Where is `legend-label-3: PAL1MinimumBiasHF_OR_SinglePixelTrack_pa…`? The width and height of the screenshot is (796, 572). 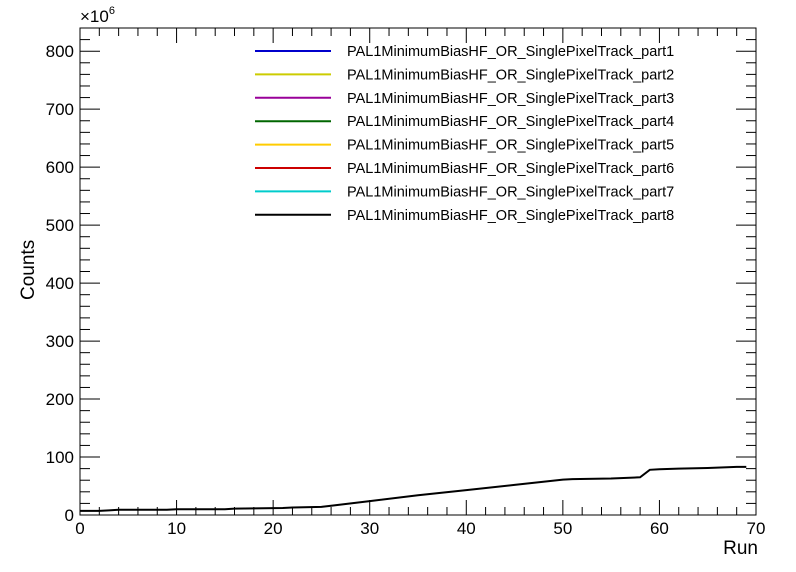
legend-label-3: PAL1MinimumBiasHF_OR_SinglePixelTrack_pa… is located at coordinates (510, 99).